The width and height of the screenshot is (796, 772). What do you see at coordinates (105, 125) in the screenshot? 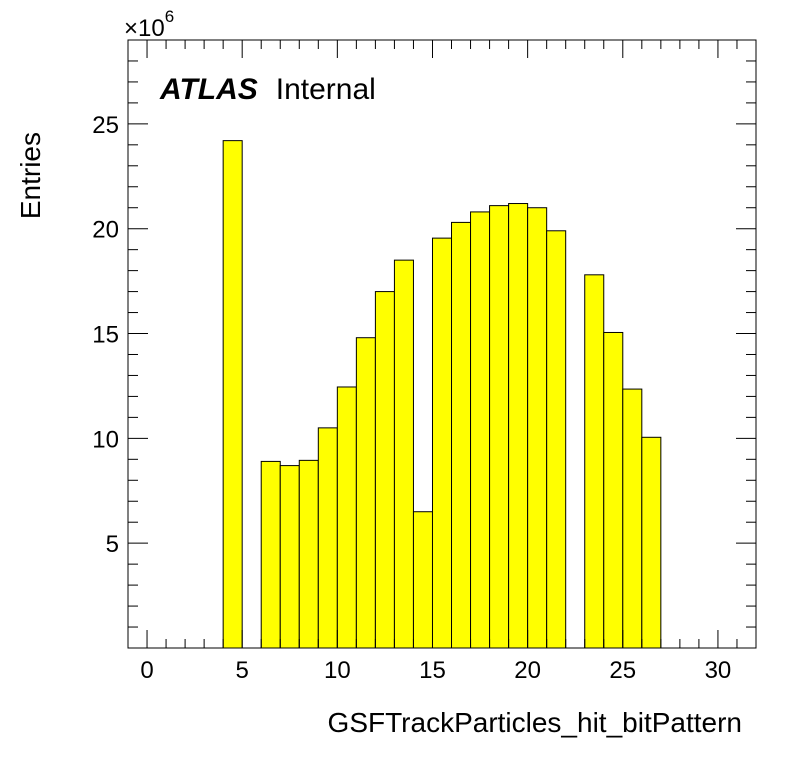
I see `y-tick-label: 25` at bounding box center [105, 125].